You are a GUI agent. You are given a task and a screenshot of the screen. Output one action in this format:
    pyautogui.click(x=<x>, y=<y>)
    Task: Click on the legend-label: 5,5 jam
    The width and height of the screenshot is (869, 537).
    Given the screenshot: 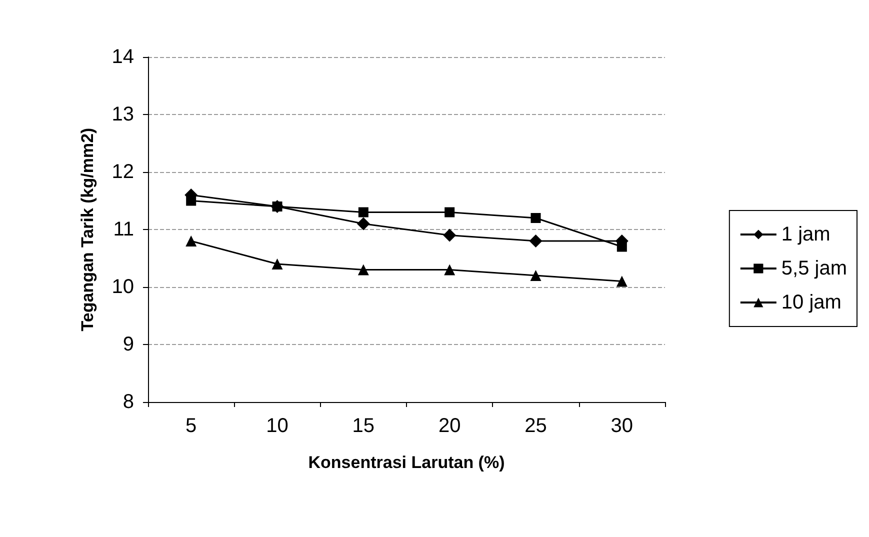 What is the action you would take?
    pyautogui.click(x=814, y=269)
    